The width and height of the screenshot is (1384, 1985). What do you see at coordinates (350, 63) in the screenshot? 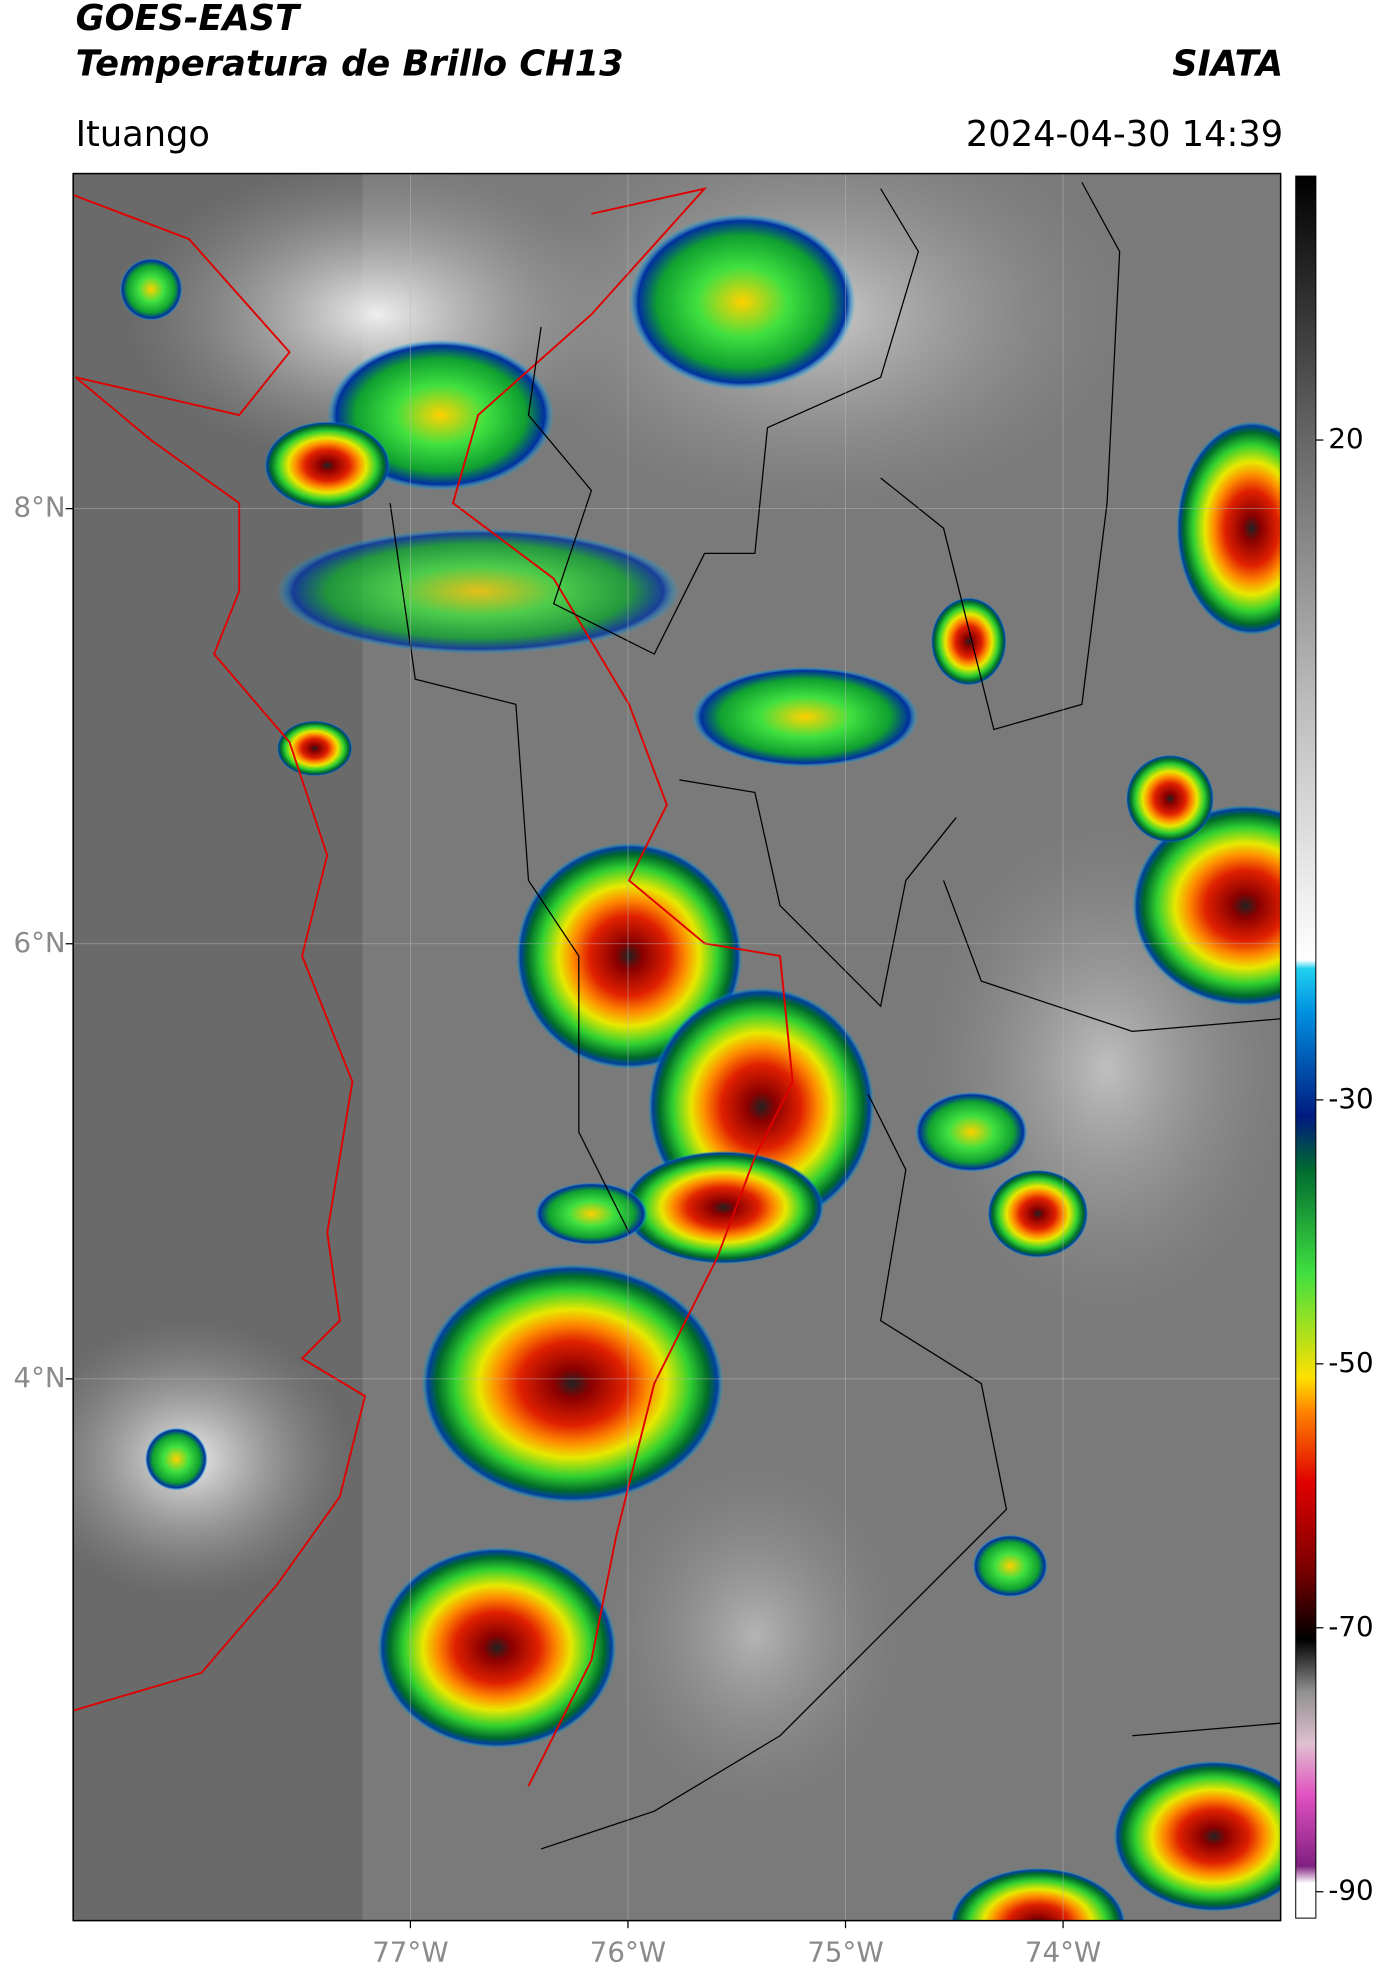
I see `subtitle: Temperatura de Brillo CH13` at bounding box center [350, 63].